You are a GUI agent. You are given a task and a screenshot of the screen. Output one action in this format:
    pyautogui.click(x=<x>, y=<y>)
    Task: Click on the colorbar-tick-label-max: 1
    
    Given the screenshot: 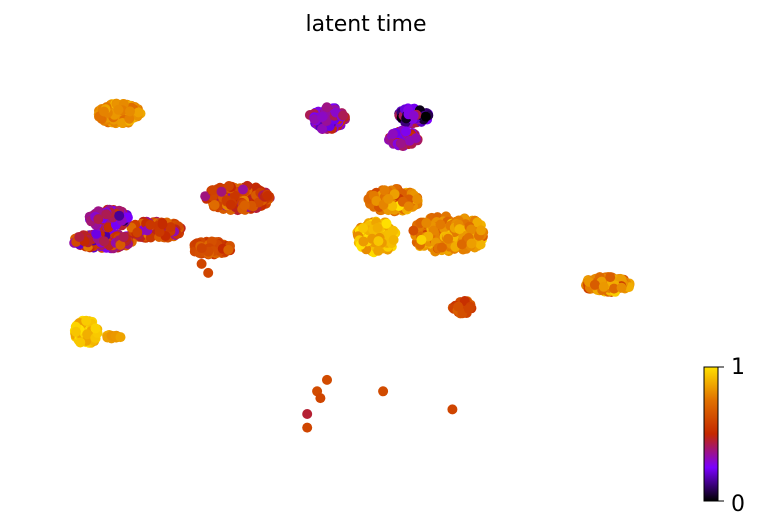 What is the action you would take?
    pyautogui.click(x=738, y=367)
    